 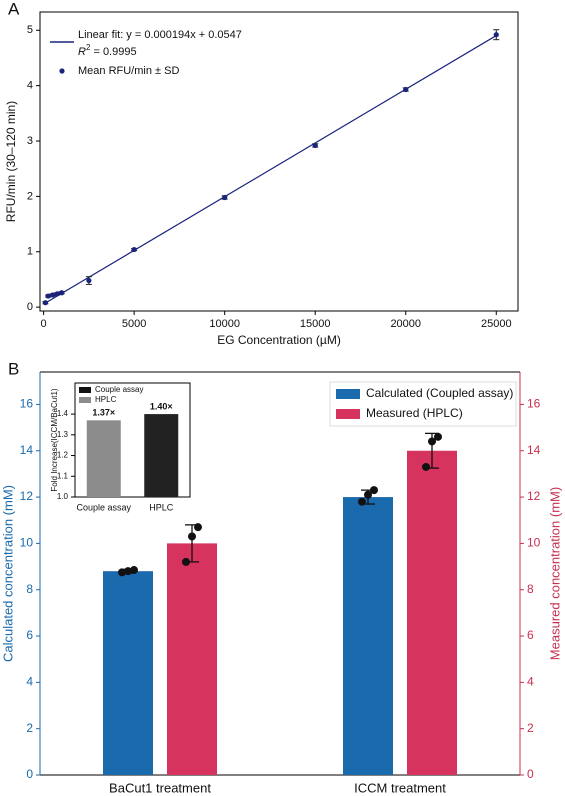 I want to click on y2-tick-label: 4, so click(x=530, y=682).